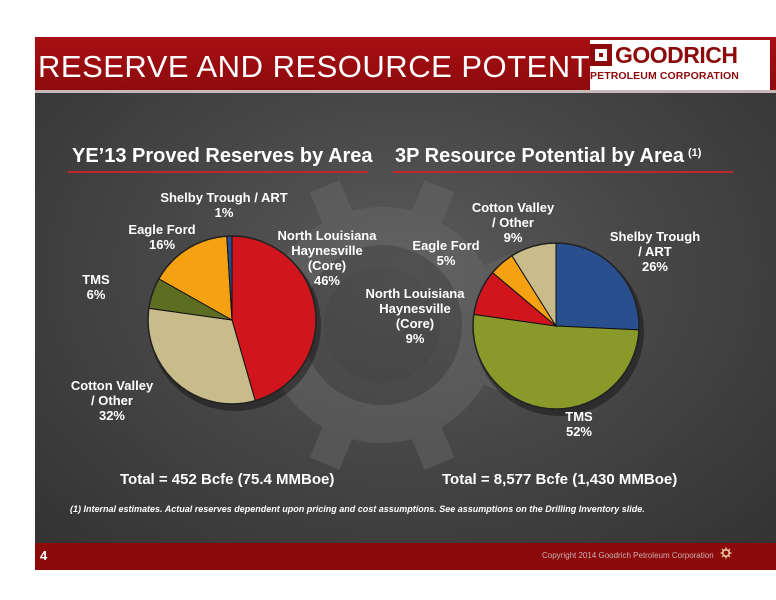  I want to click on slice-label: Eagle Ford 16%, so click(161, 237).